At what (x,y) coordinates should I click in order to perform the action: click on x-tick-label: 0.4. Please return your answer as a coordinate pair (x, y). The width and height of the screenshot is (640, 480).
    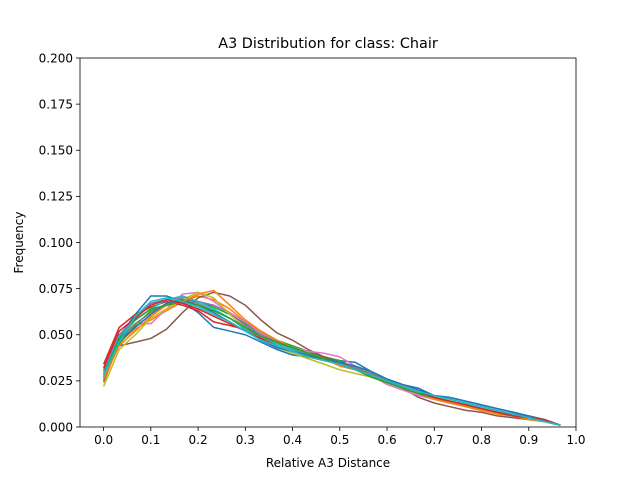
    Looking at the image, I should click on (292, 440).